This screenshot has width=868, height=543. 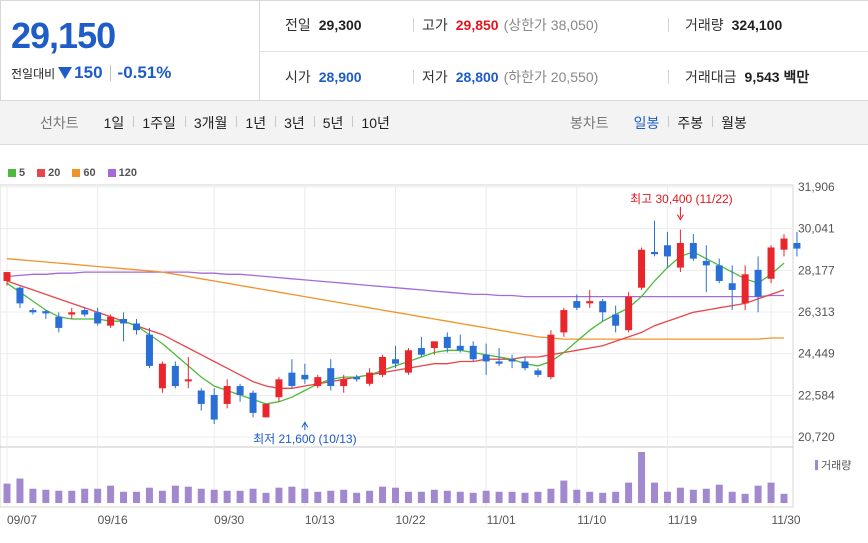 What do you see at coordinates (551, 77) in the screenshot?
I see `quote-lower-limit: (하한가 20,550)` at bounding box center [551, 77].